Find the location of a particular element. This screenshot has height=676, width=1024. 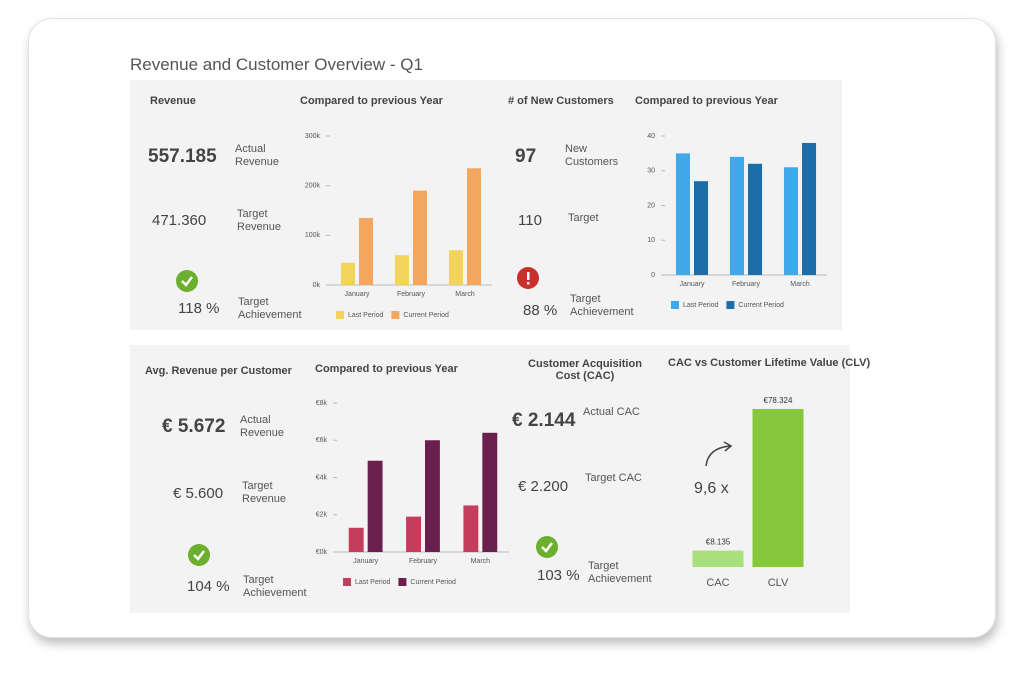

y-tick-label: 10 is located at coordinates (651, 240).